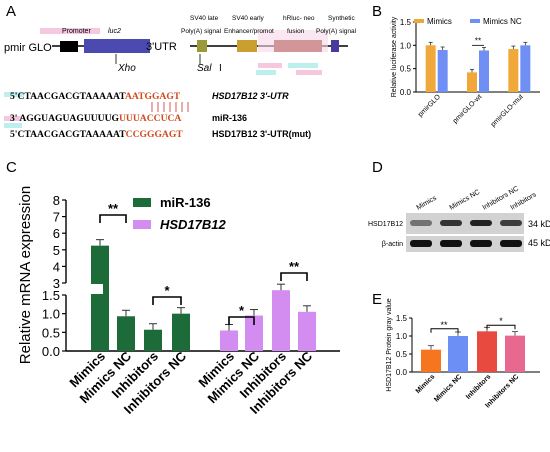 Image resolution: width=550 pixels, height=452 pixels. I want to click on panel-letter-a: A, so click(11, 11).